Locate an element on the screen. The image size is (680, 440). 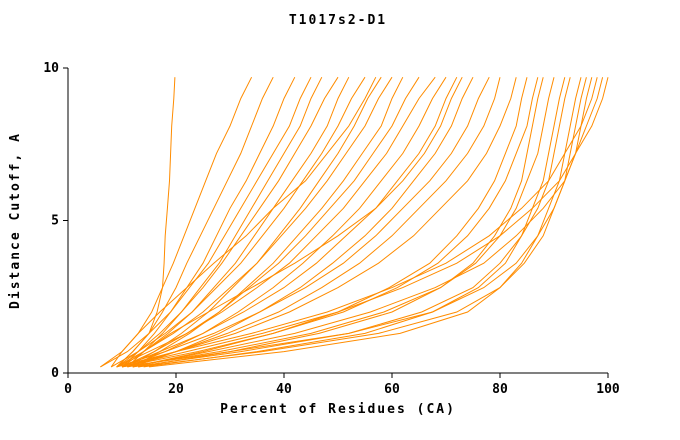
chart-title: T1017s2-D1 is located at coordinates (338, 20).